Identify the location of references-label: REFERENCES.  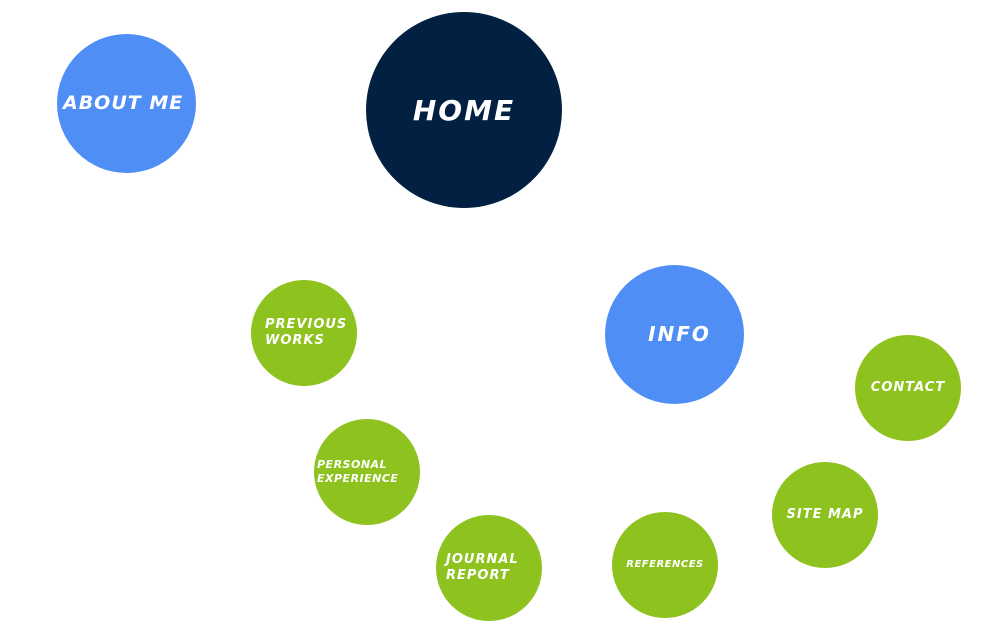
(665, 564).